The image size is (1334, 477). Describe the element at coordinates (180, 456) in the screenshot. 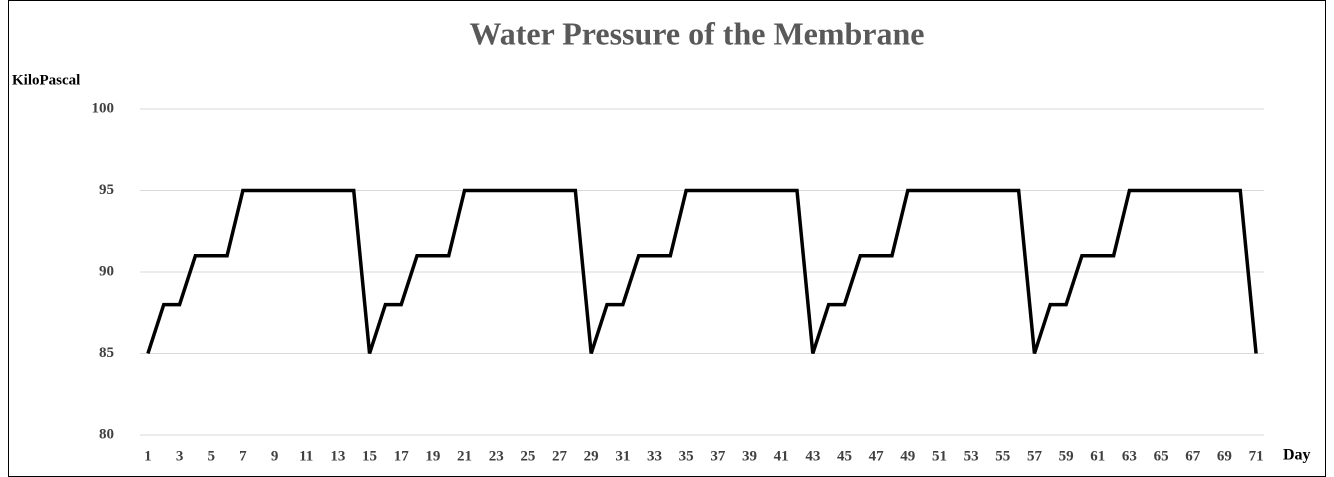

I see `x-tick-label: 3` at that location.